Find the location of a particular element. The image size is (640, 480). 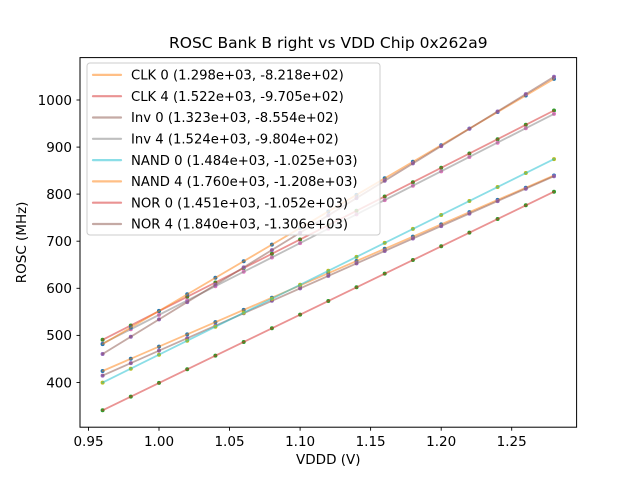

x-tick-label: 1.10 is located at coordinates (300, 442).